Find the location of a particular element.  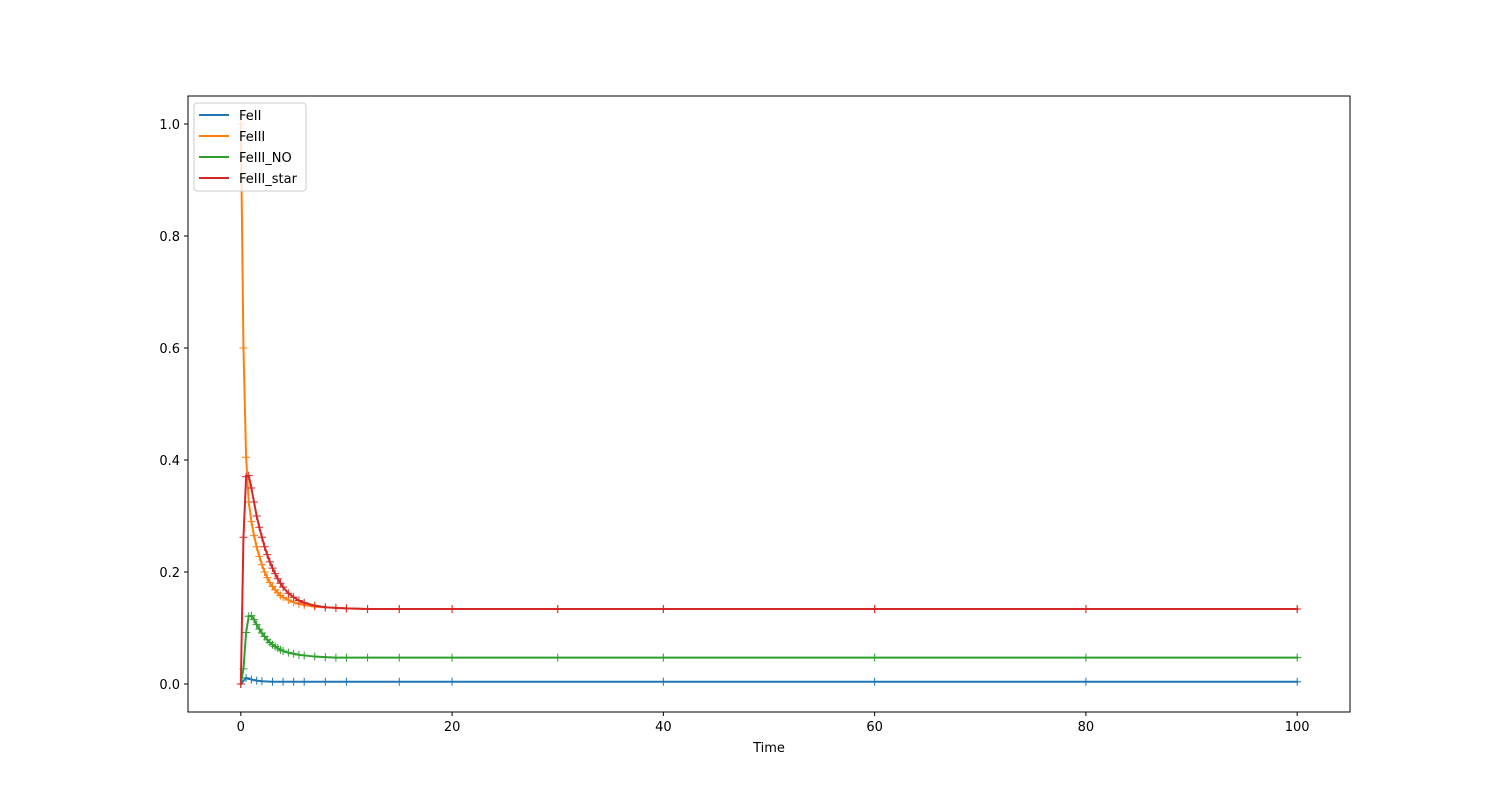

y-tick-label: 0.0 is located at coordinates (169, 685).